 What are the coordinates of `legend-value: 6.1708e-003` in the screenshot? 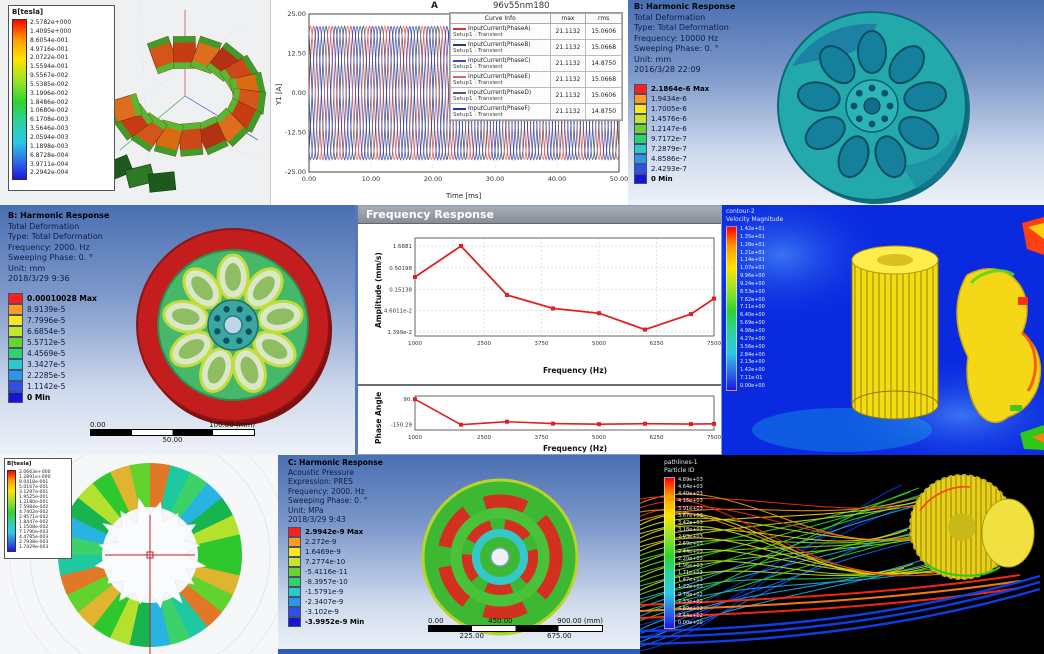 It's located at (49, 120).